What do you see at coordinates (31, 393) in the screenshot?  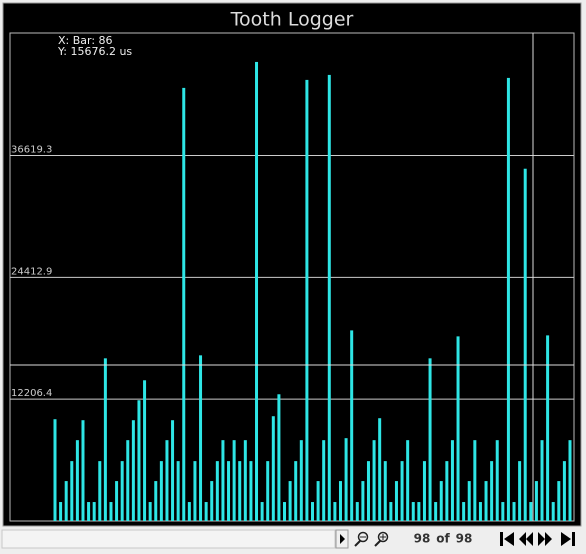 I see `y-tick-label: 12206.4` at bounding box center [31, 393].